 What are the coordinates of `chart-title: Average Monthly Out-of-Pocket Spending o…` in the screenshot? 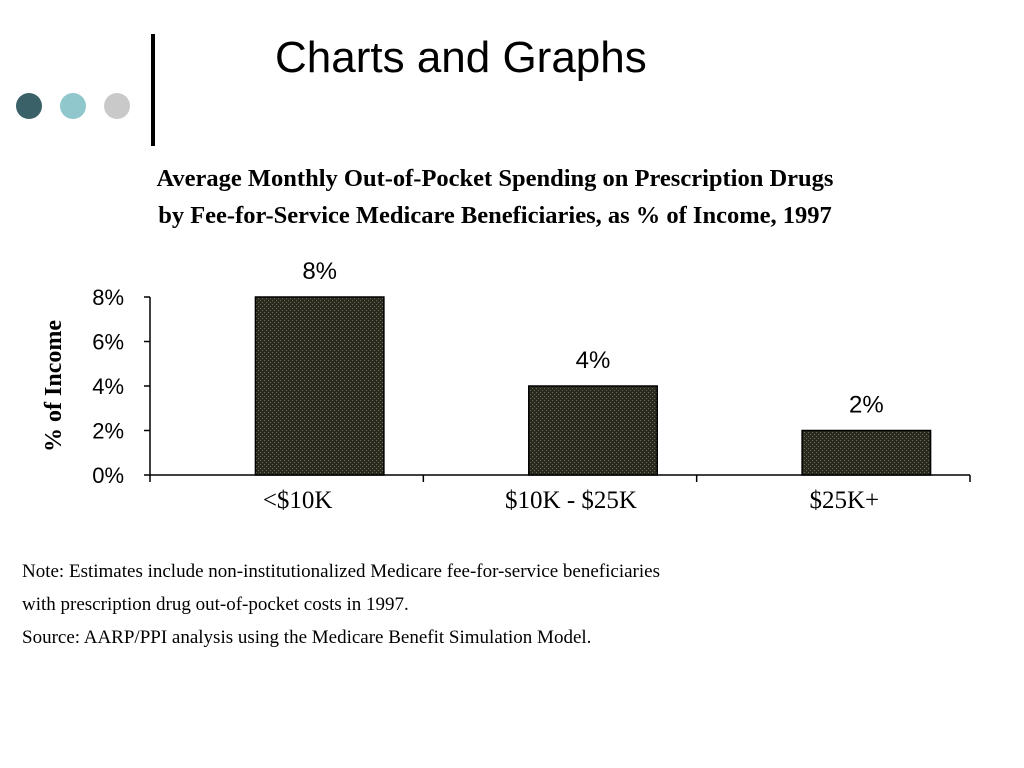 It's located at (495, 178).